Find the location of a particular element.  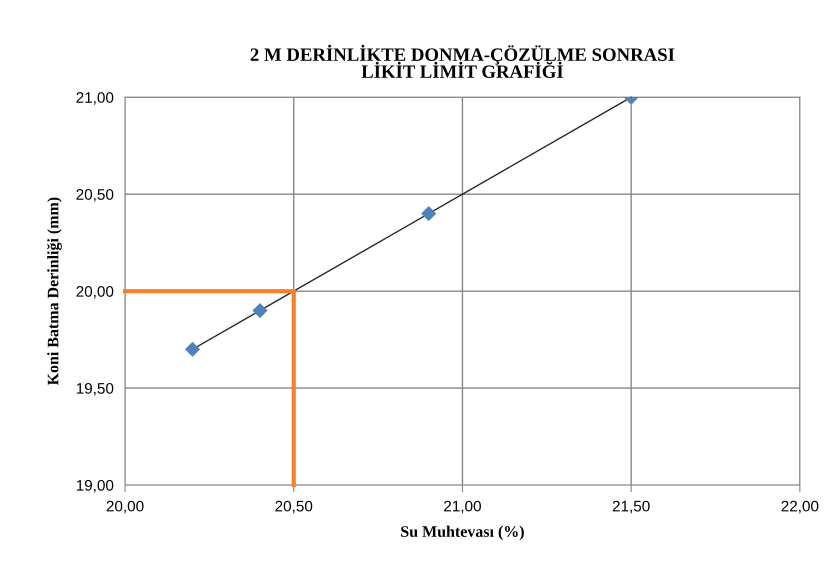

y-tick-label: 21,00 is located at coordinates (95, 98).